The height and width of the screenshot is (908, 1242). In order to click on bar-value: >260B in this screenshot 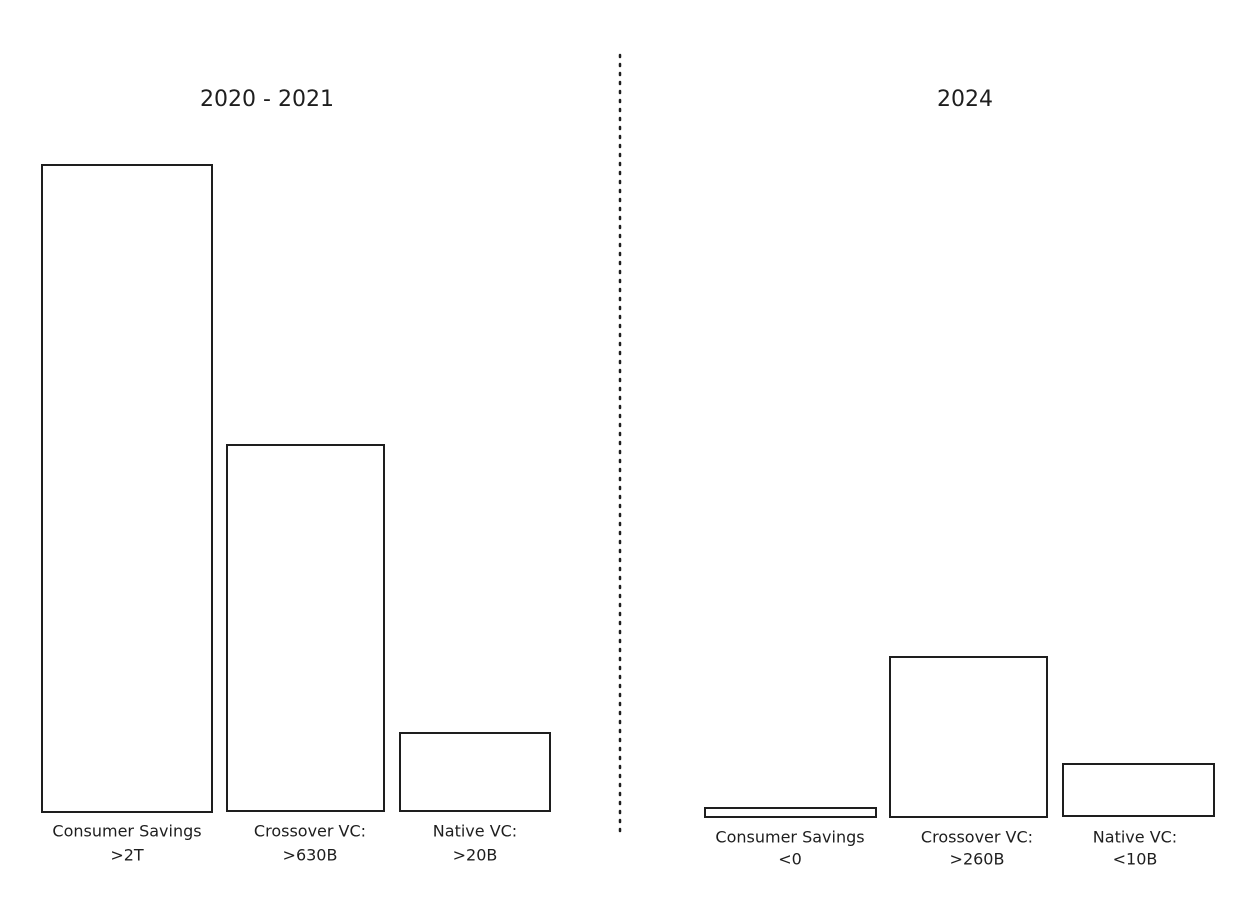, I will do `click(977, 859)`.